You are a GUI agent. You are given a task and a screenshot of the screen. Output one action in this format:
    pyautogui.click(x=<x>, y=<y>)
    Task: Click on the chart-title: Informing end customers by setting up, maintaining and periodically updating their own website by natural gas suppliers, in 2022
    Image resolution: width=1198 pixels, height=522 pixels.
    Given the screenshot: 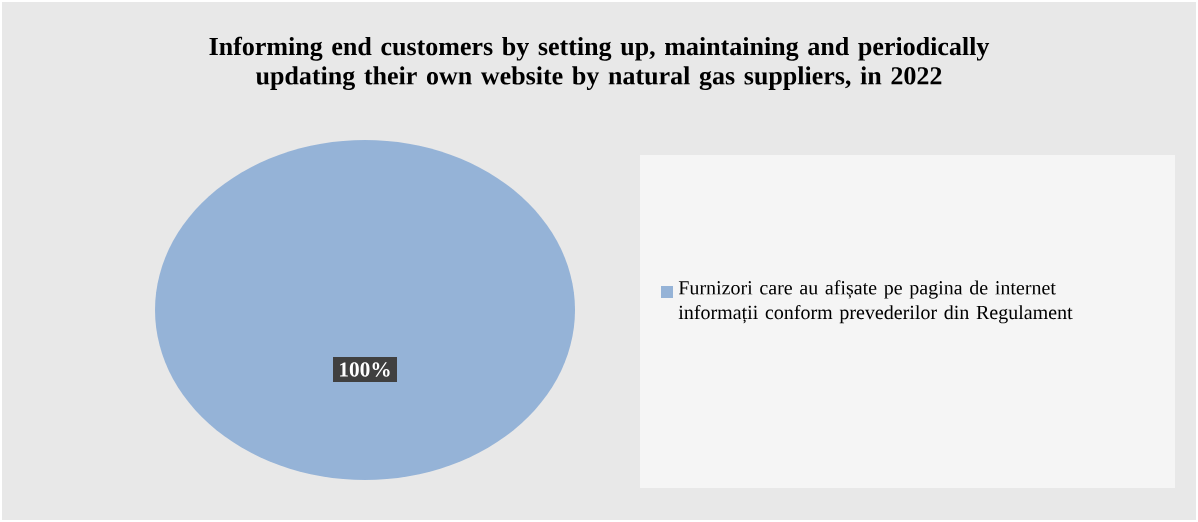 What is the action you would take?
    pyautogui.click(x=599, y=63)
    